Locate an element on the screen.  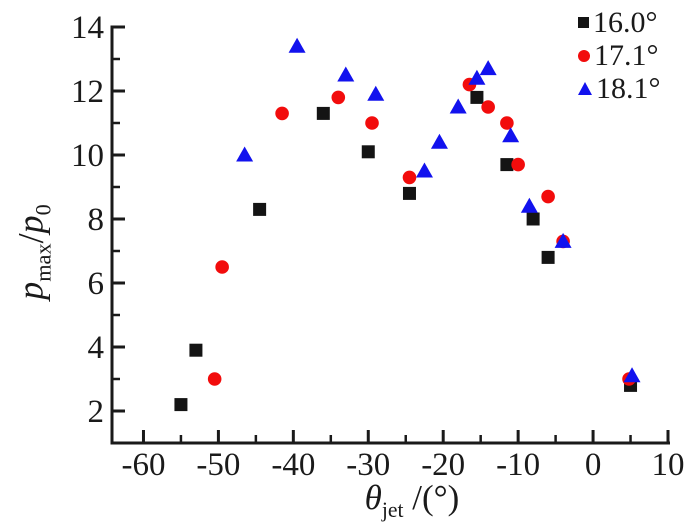
x-tick-label: -50 is located at coordinates (218, 465).